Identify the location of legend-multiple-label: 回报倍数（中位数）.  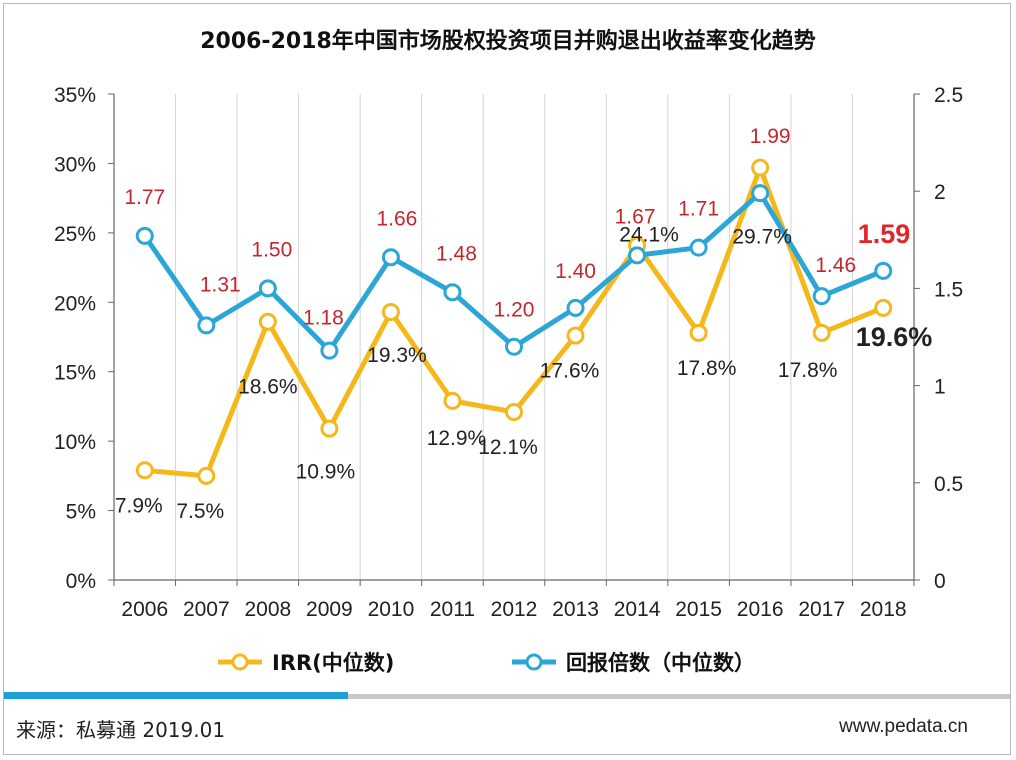
(660, 663).